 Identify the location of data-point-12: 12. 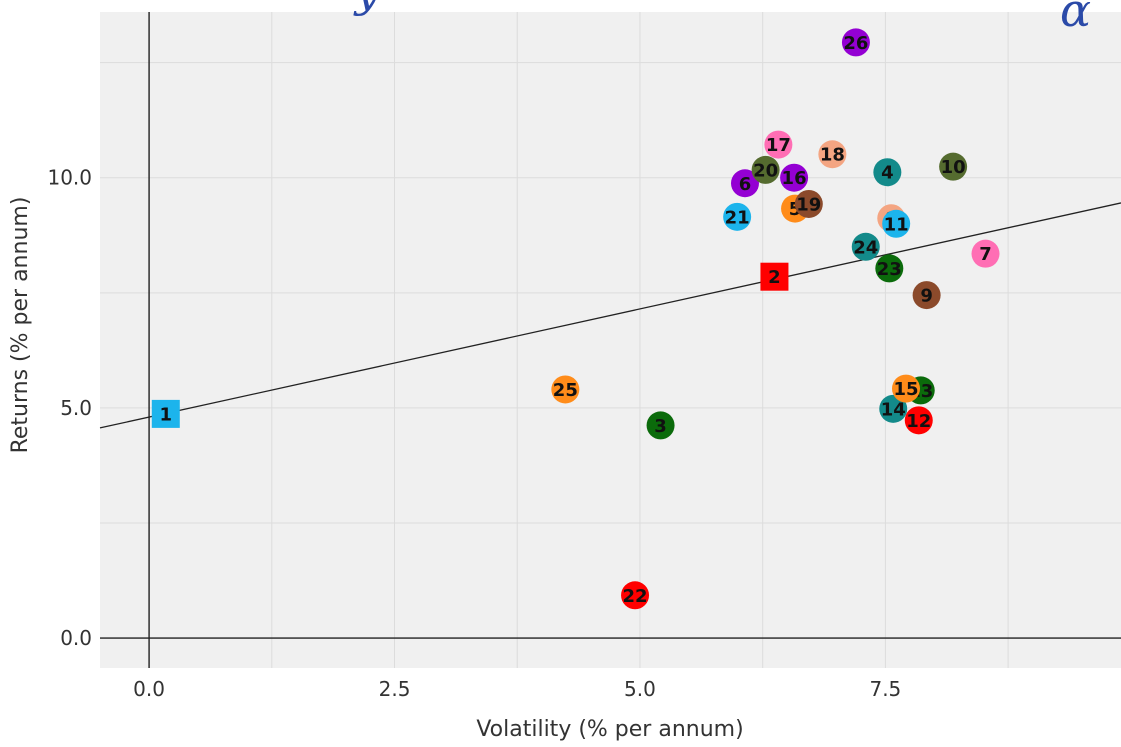
(918, 420).